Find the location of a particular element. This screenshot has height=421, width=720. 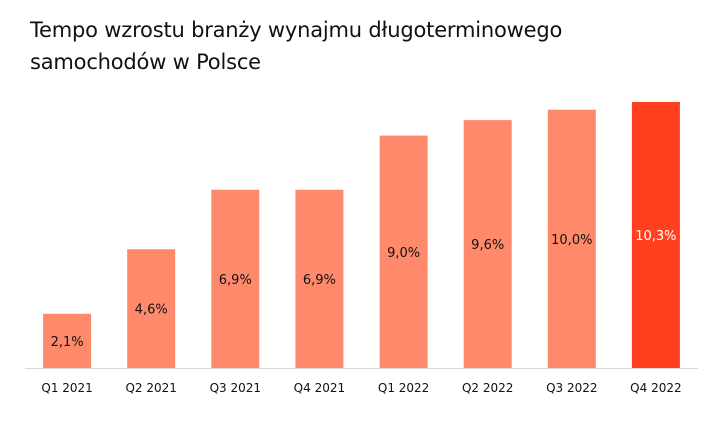

bar-value-label: 9,0% is located at coordinates (403, 253).